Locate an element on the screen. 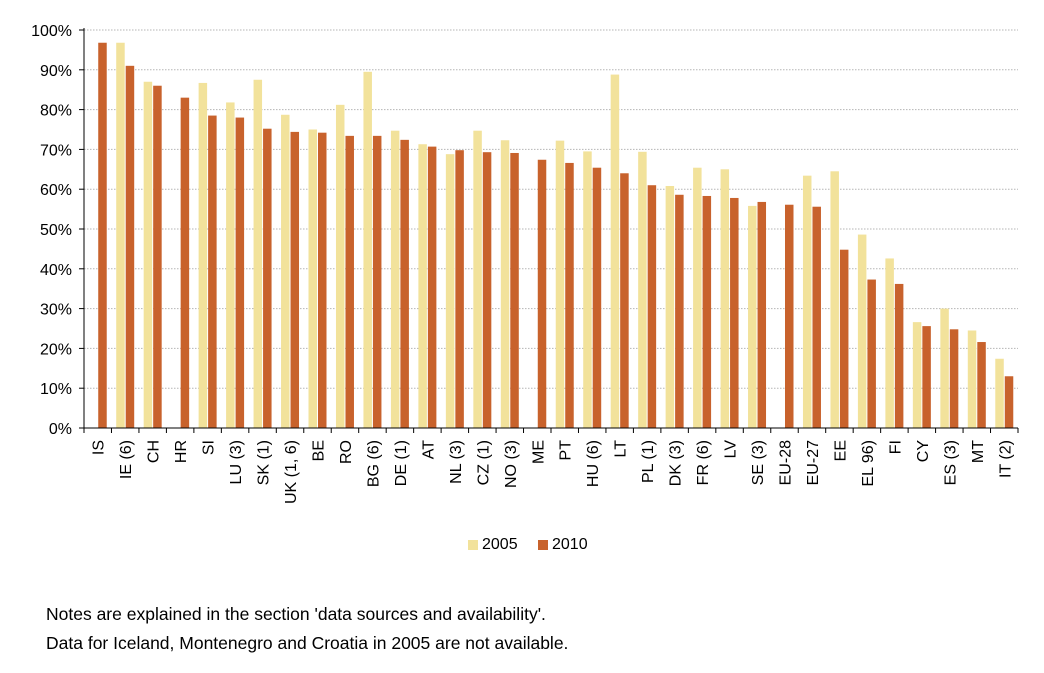  y-axis-ticks: 0% 10% 20% 30% 40% 50% 60% 70% 80% 90% 100% is located at coordinates (57, 230).